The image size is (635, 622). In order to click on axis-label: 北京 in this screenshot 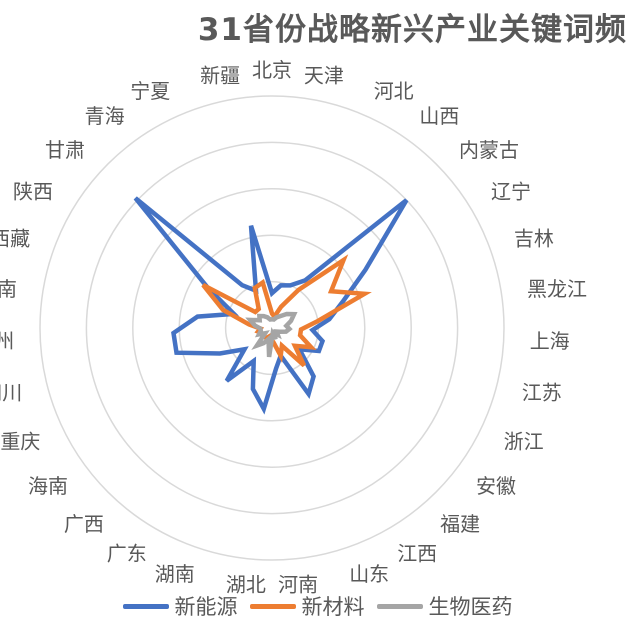, I will do `click(272, 70)`.